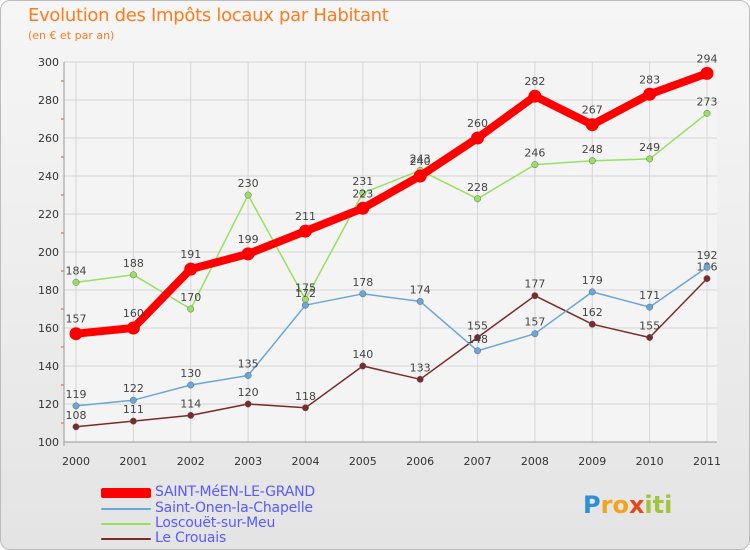 The height and width of the screenshot is (550, 750). I want to click on data-label: 155, so click(649, 326).